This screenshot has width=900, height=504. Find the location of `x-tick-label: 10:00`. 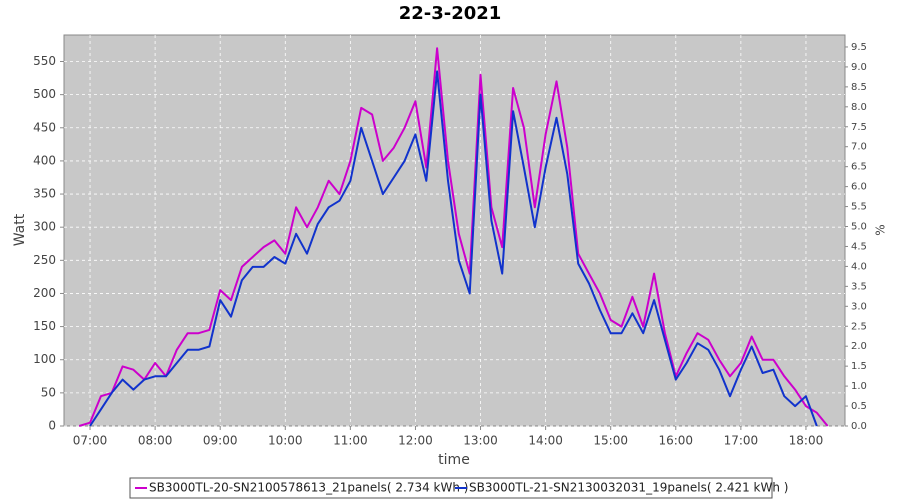

x-tick-label: 10:00 is located at coordinates (285, 441).